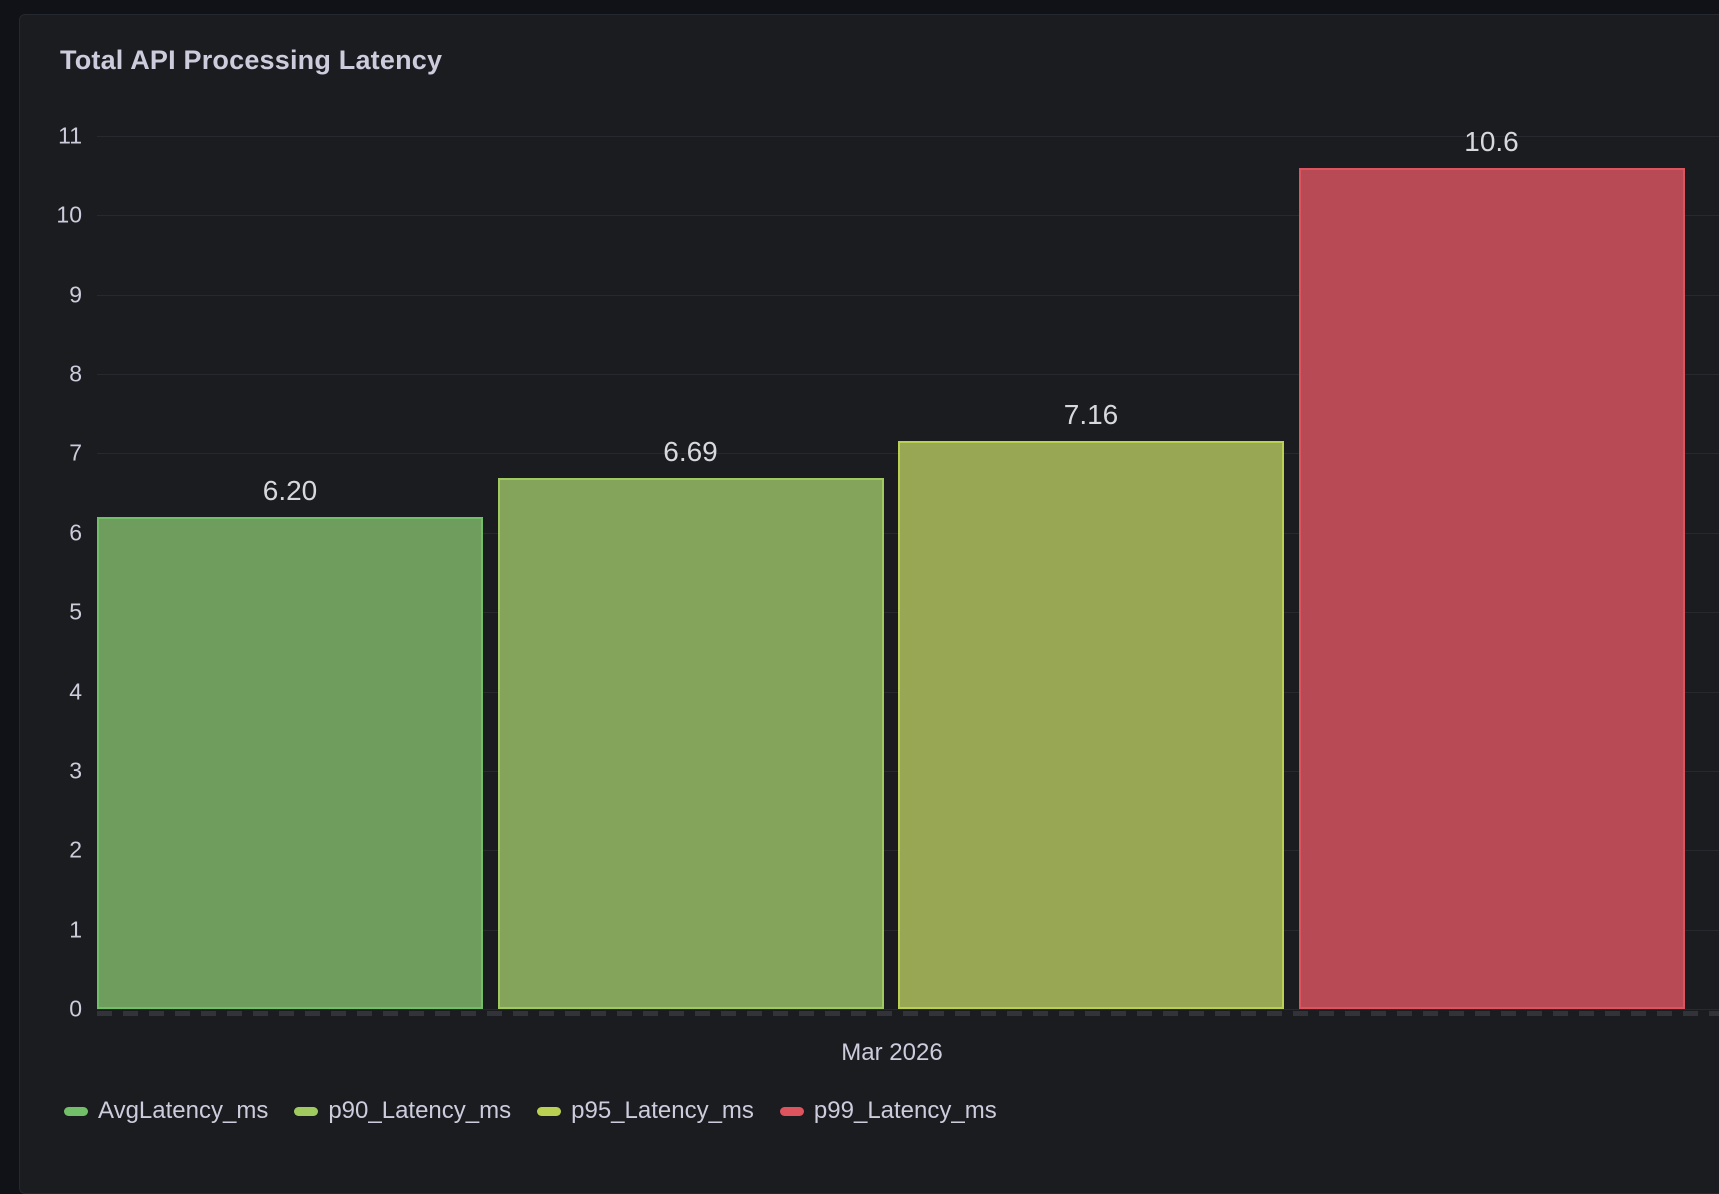 The image size is (1719, 1194). What do you see at coordinates (51, 572) in the screenshot?
I see `y-axis: 0 1 2 3 4 5 6 7 8 9 10 11` at bounding box center [51, 572].